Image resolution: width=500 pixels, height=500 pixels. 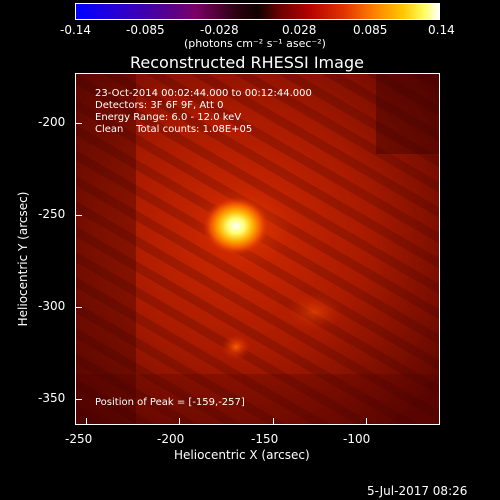 What do you see at coordinates (370, 30) in the screenshot?
I see `colorbar-tick-5: 0.085` at bounding box center [370, 30].